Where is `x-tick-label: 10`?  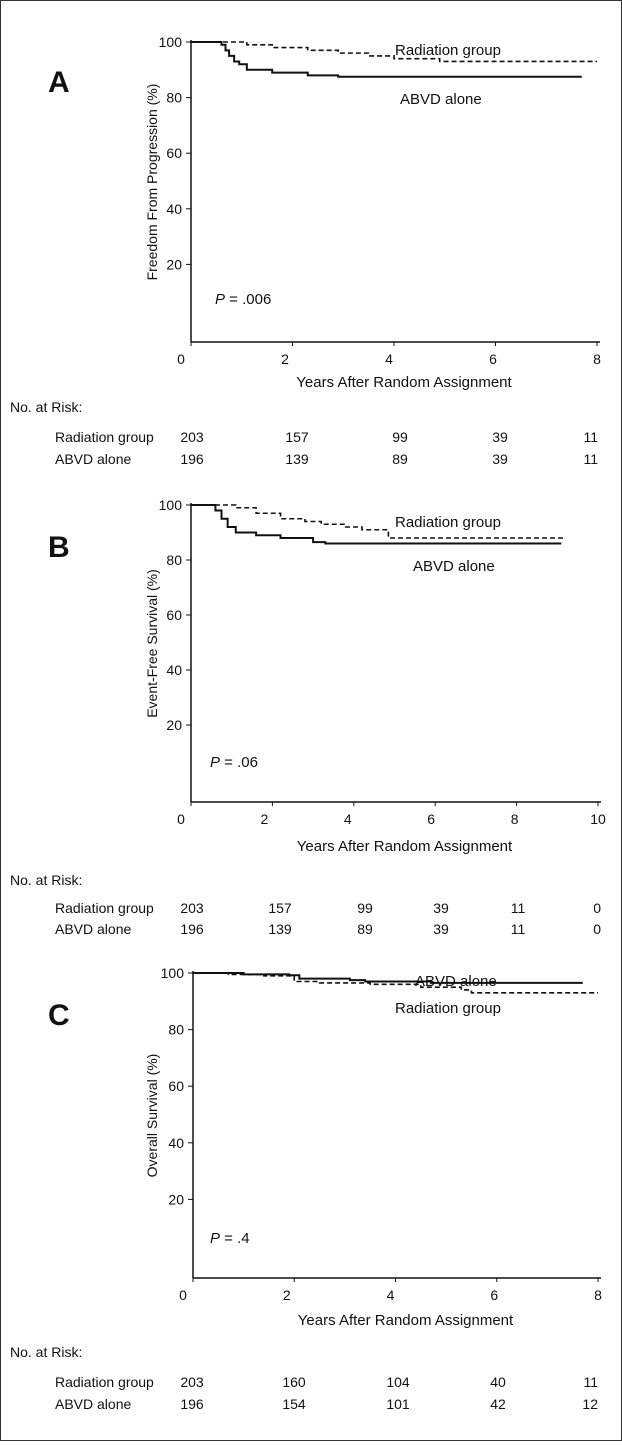 x-tick-label: 10 is located at coordinates (598, 819).